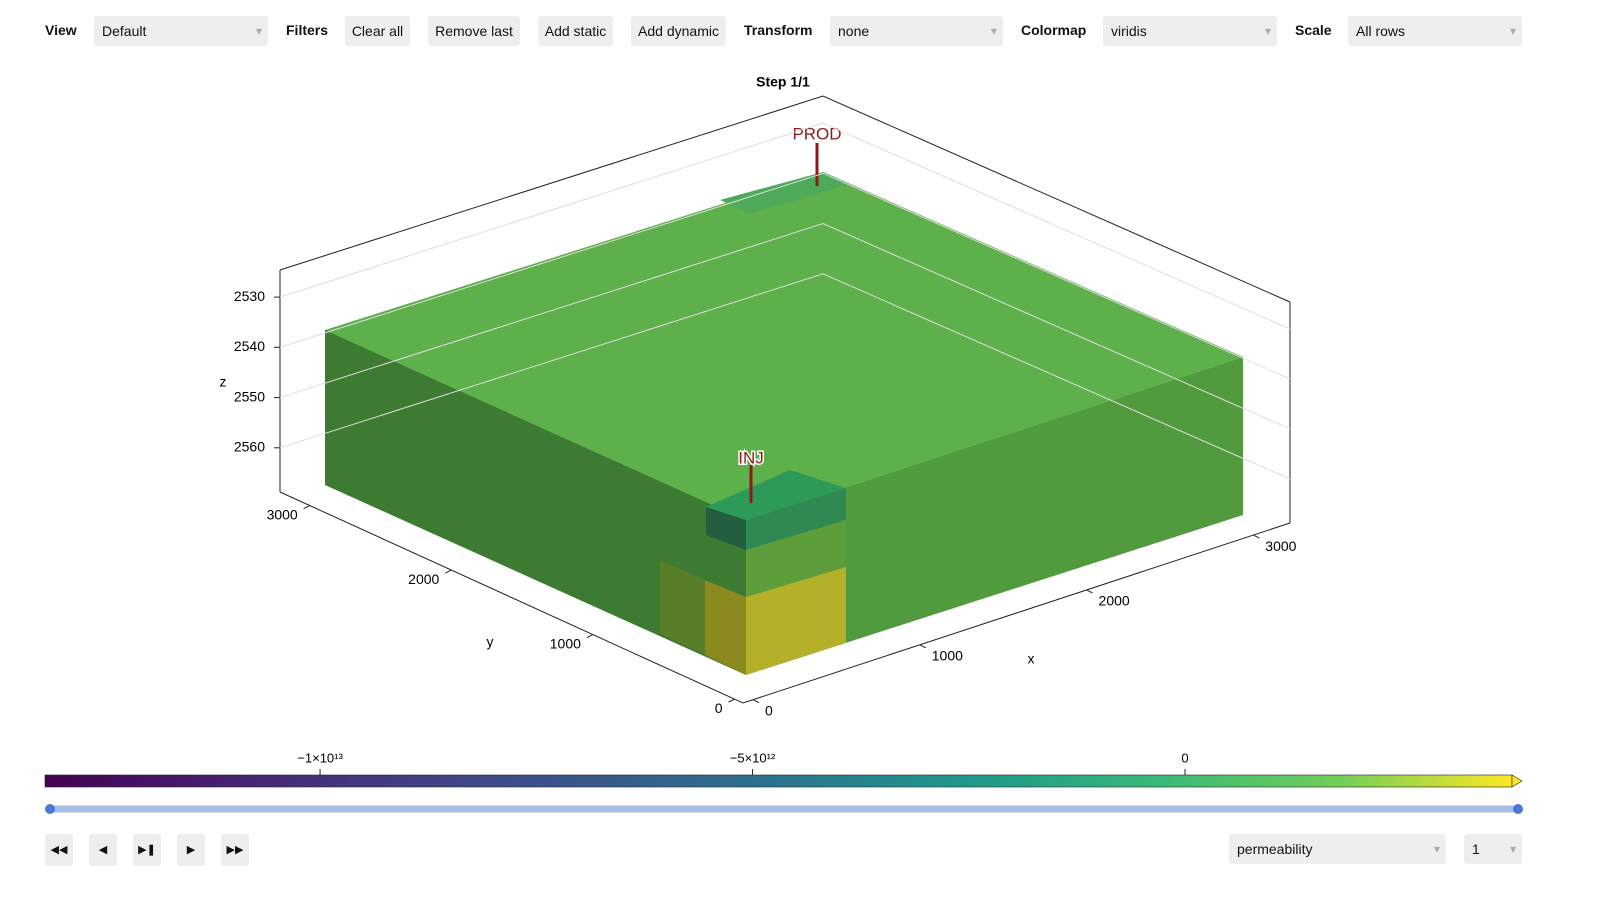  I want to click on filters-label: Filters, so click(307, 30).